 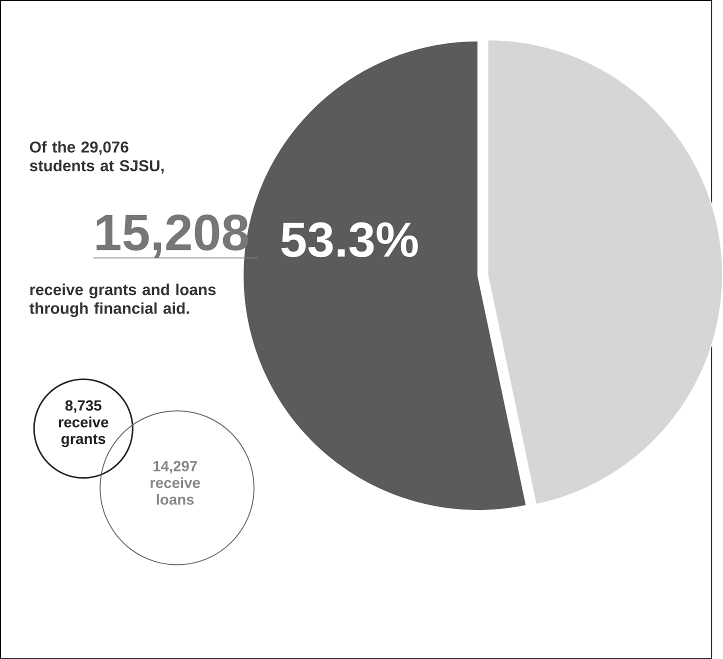 What do you see at coordinates (175, 482) in the screenshot?
I see `text: 14,297 receive loans` at bounding box center [175, 482].